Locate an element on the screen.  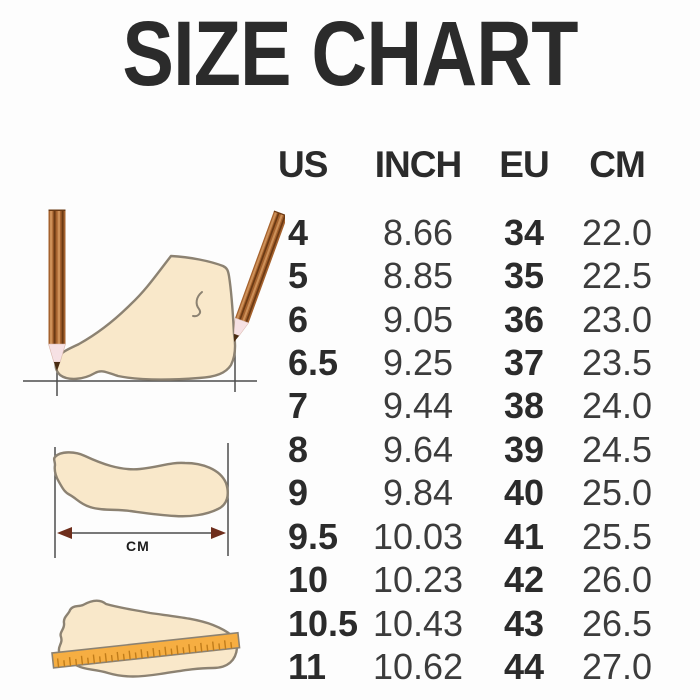
eu-size-cell: 42 is located at coordinates (524, 580).